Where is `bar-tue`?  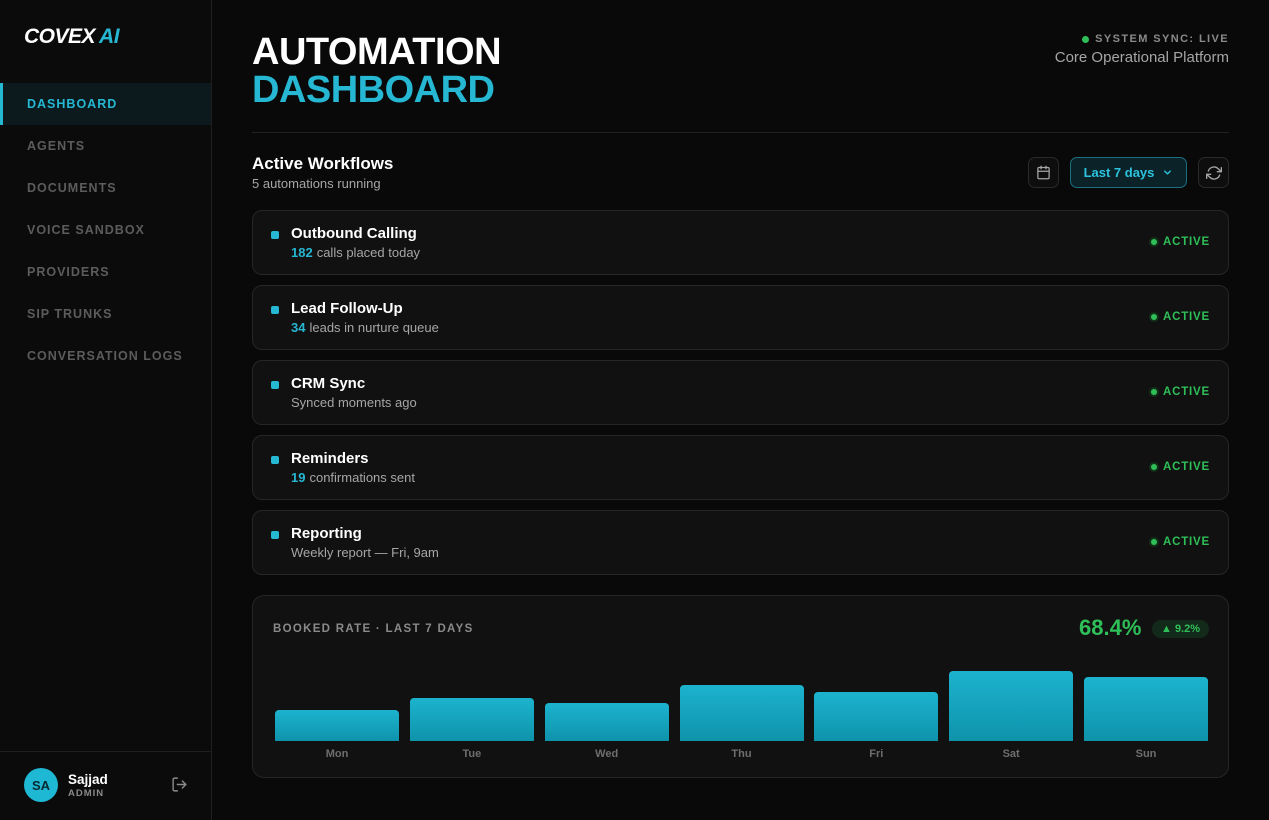 bar-tue is located at coordinates (471, 719).